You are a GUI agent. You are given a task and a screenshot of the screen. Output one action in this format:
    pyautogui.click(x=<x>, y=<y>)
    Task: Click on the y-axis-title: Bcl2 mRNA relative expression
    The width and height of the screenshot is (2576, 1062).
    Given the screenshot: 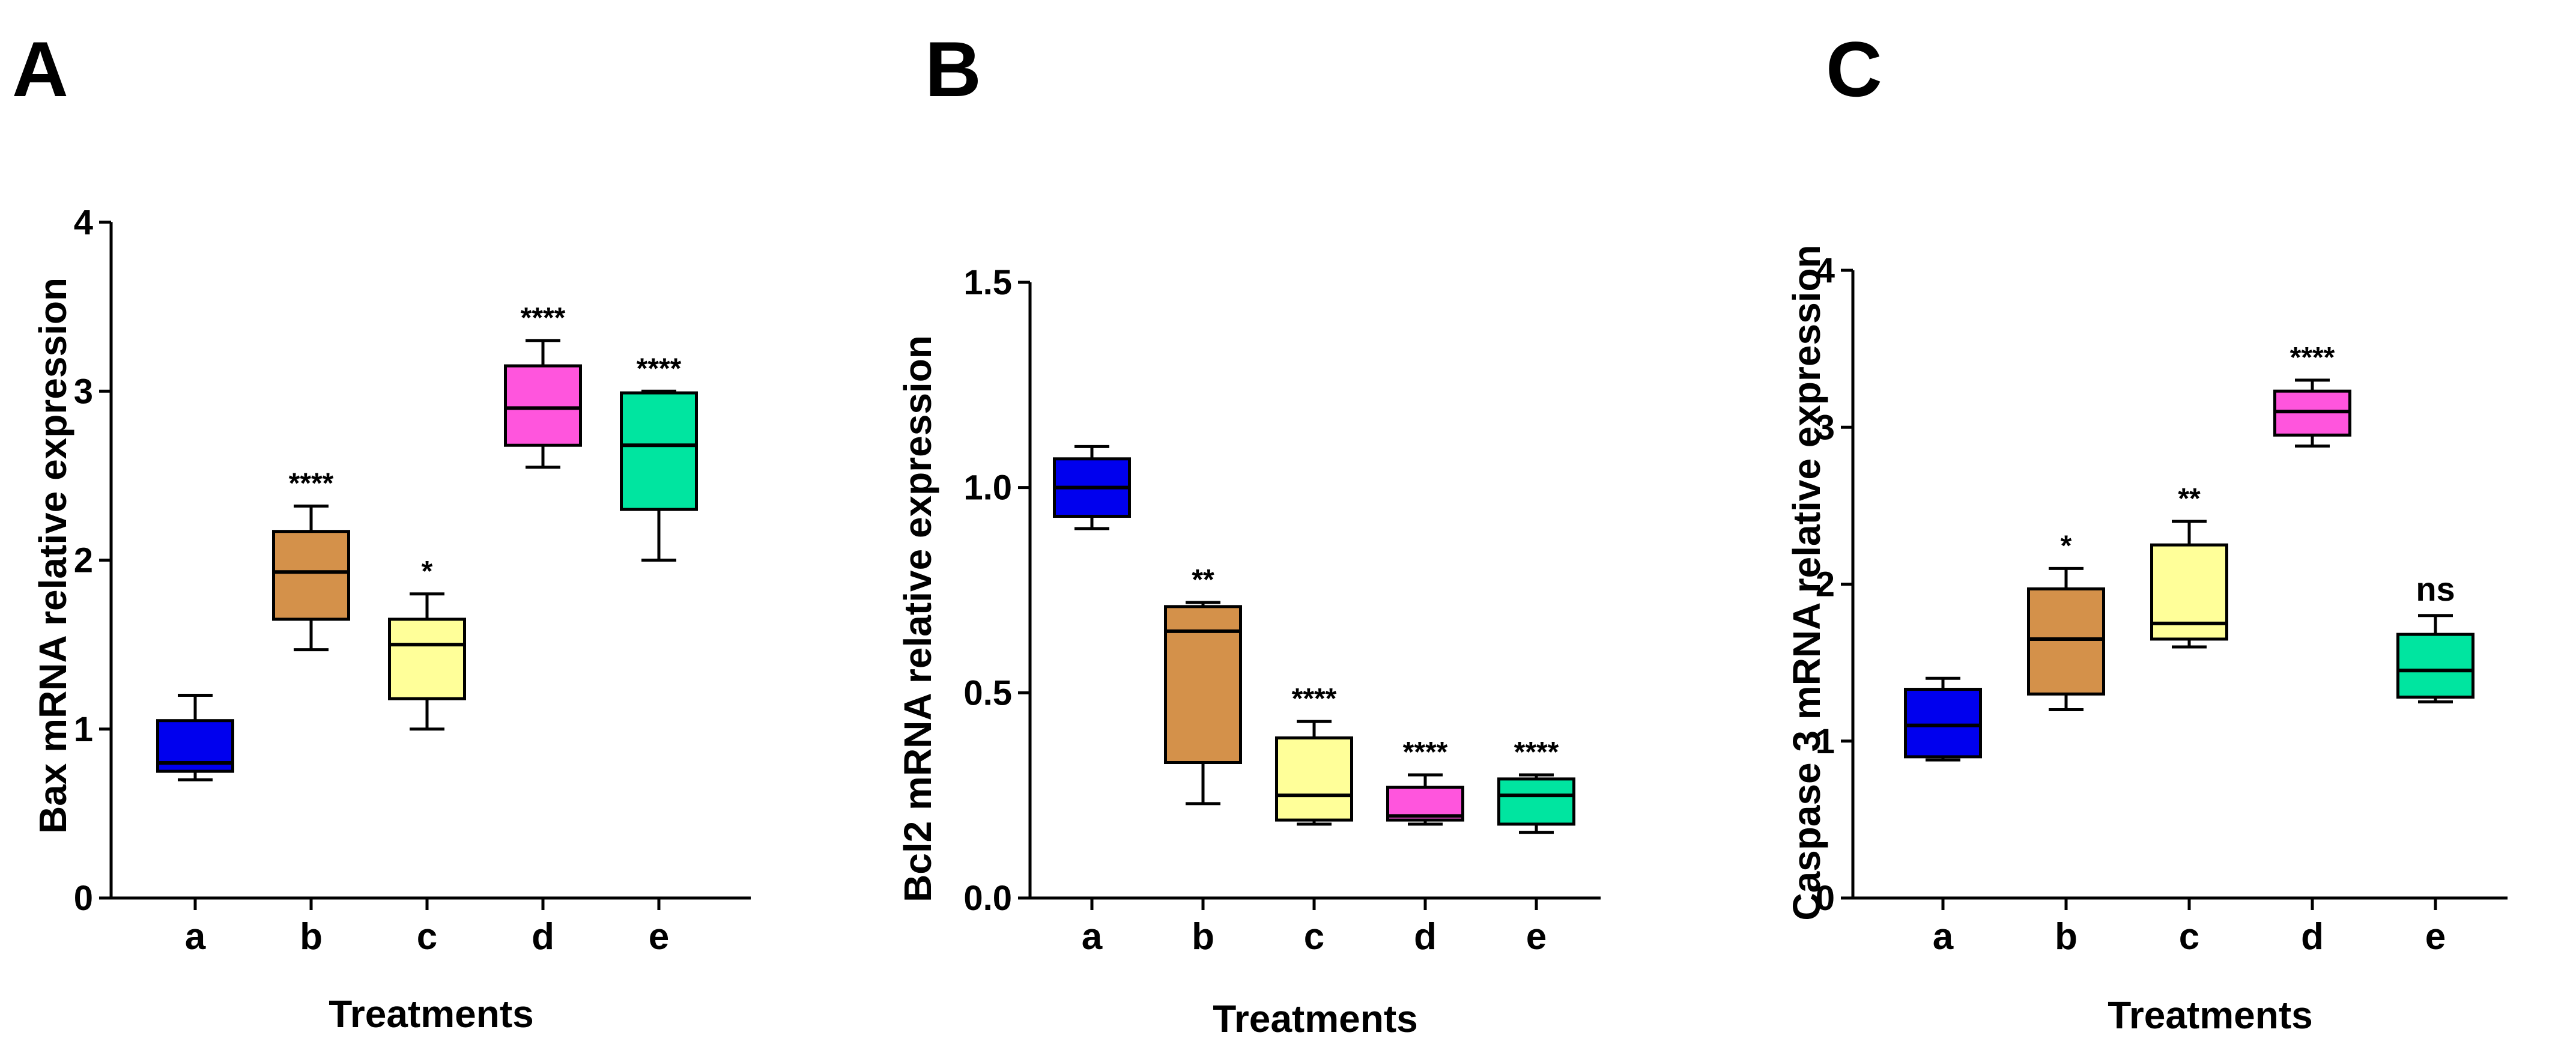 What is the action you would take?
    pyautogui.click(x=917, y=618)
    